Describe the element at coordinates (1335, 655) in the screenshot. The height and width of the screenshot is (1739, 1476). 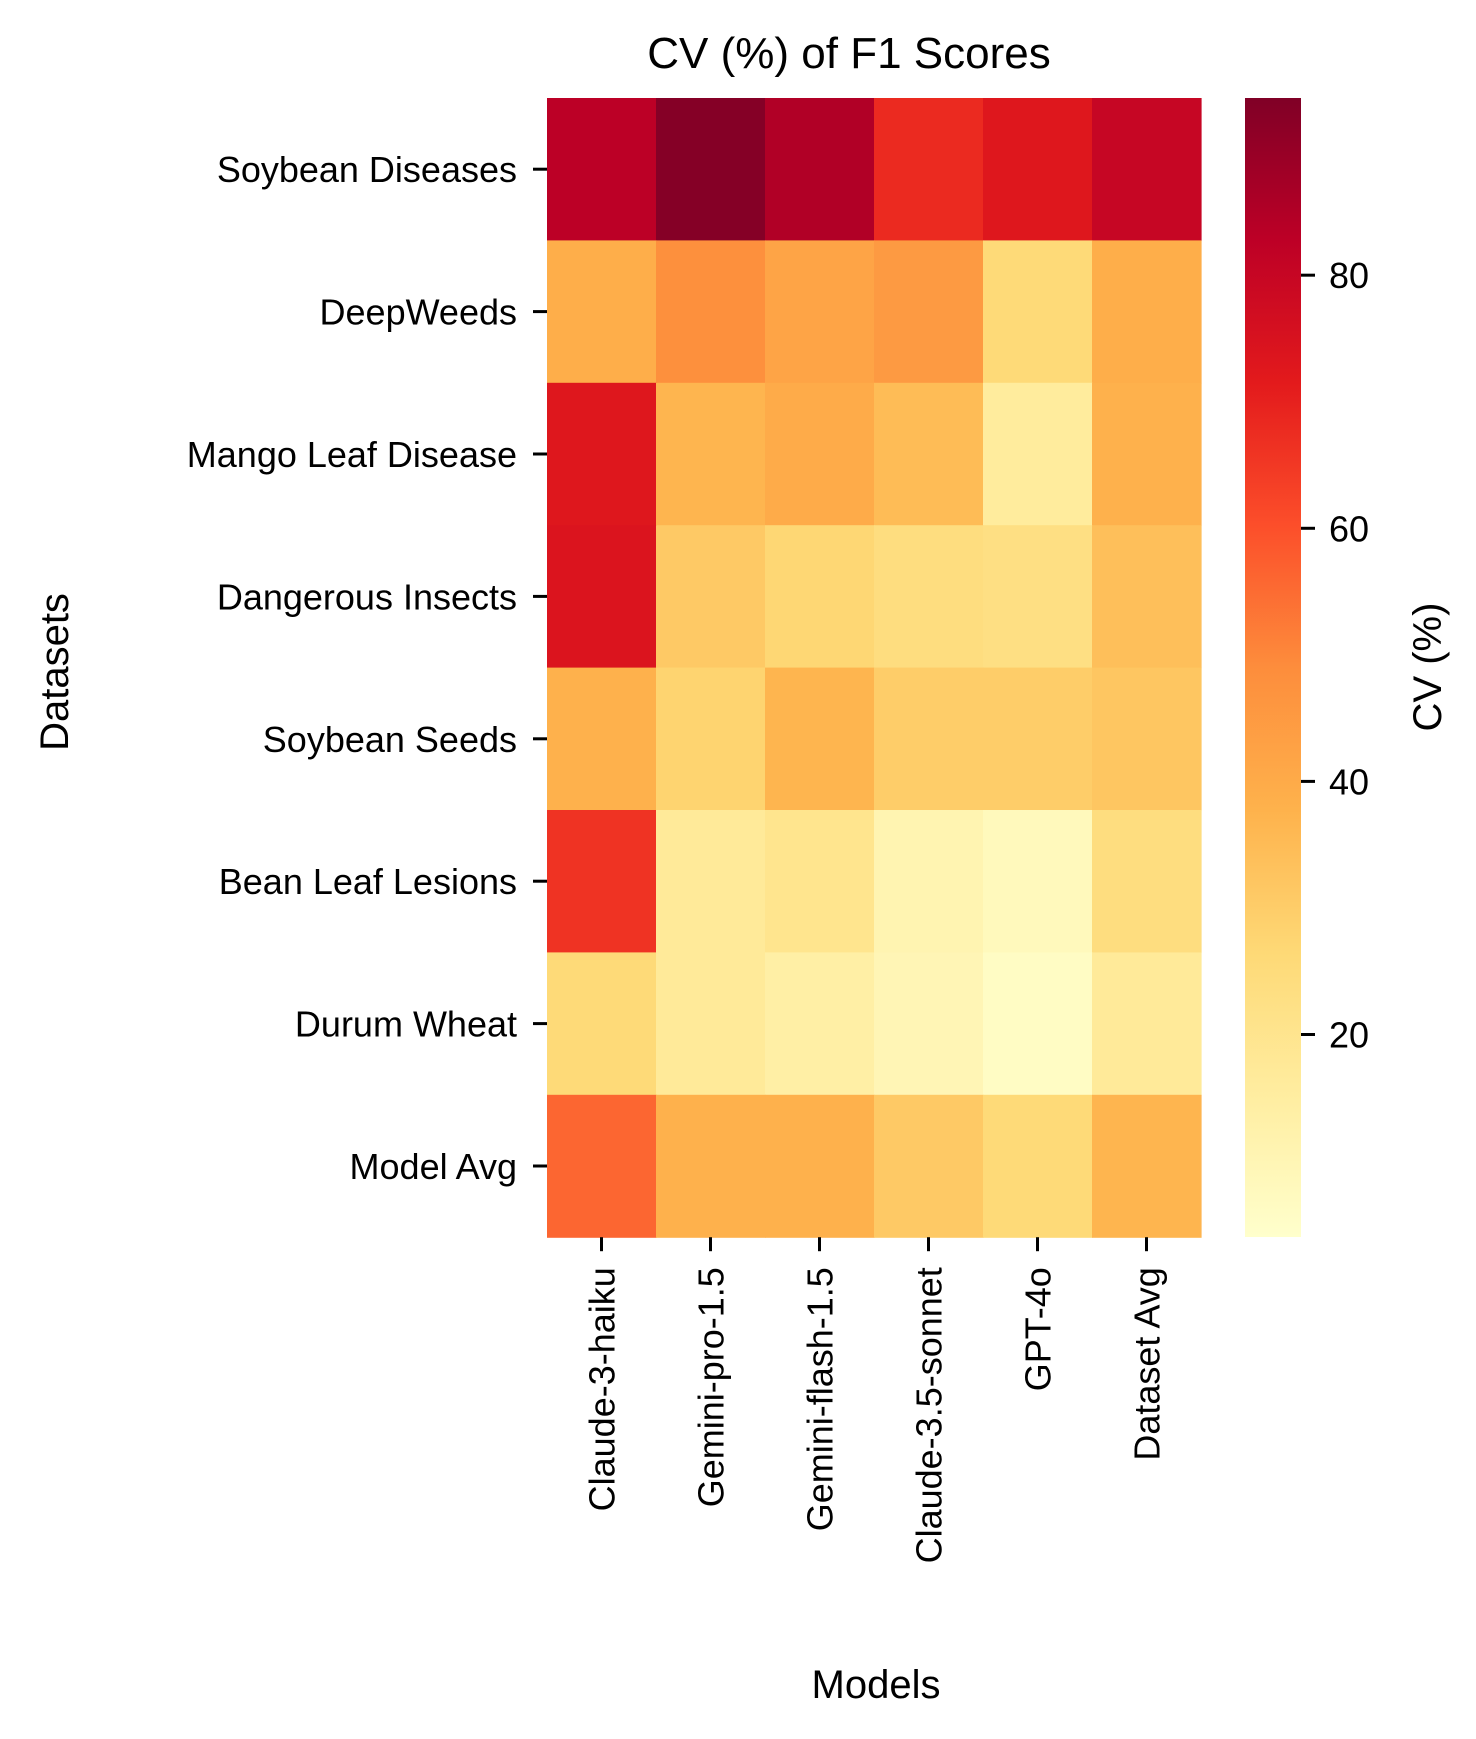
I see `colorbar-ticks: 20 40 60 80` at that location.